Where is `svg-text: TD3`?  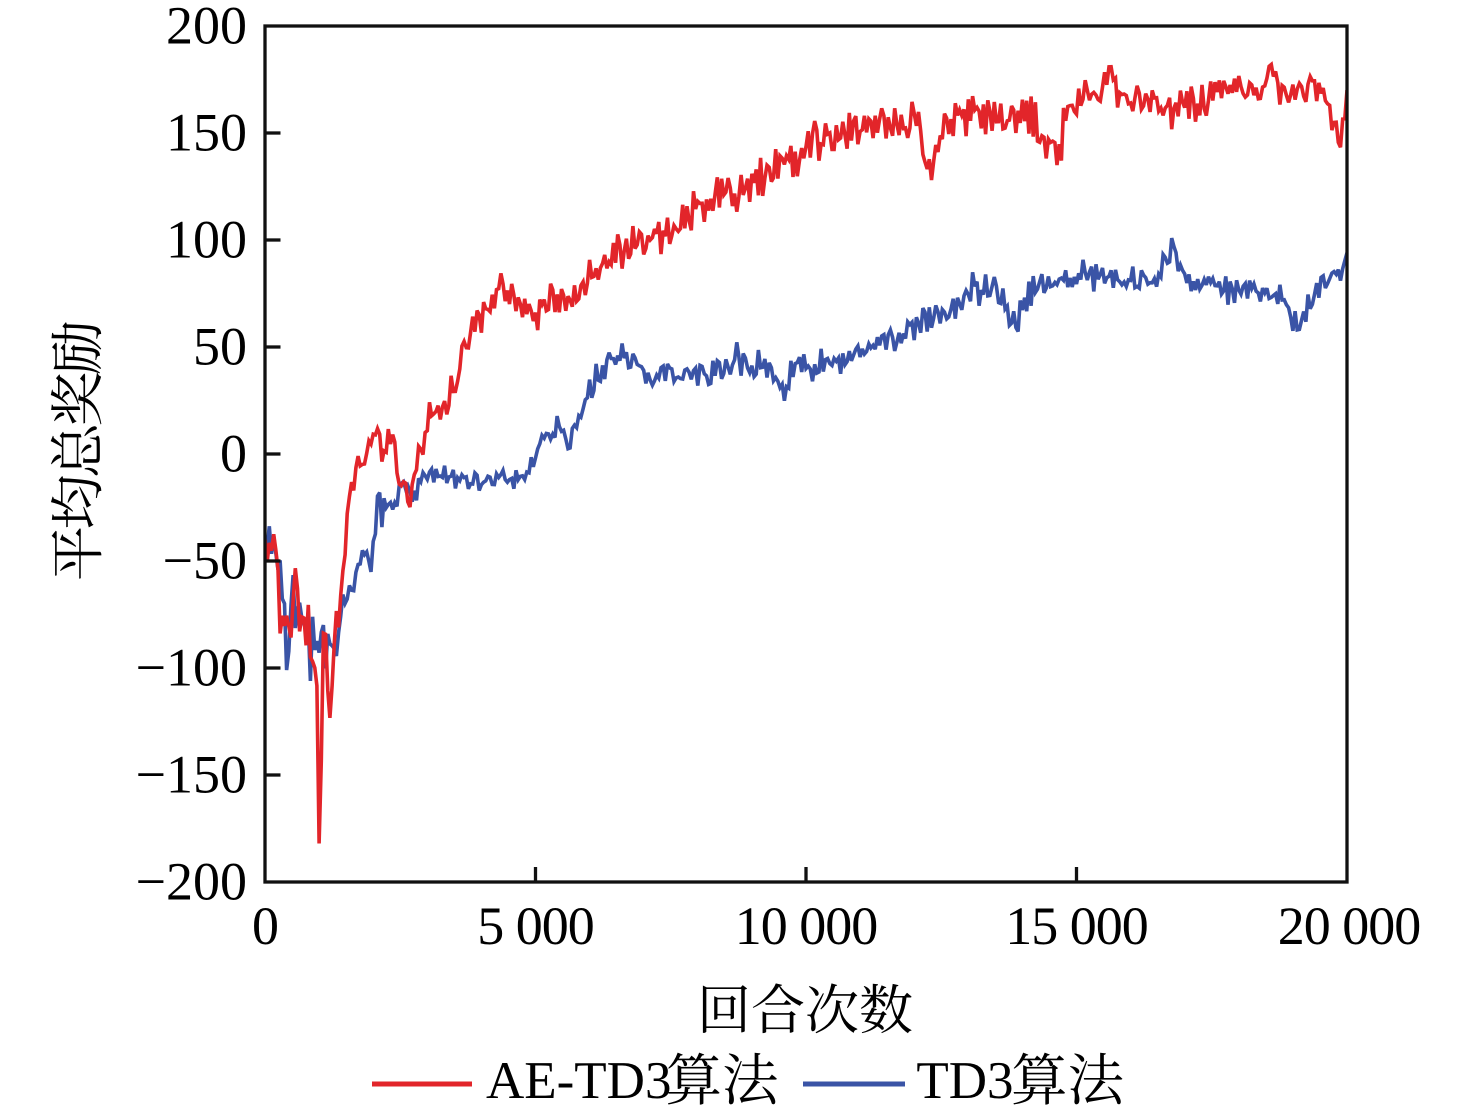
svg-text: TD3 is located at coordinates (964, 1081).